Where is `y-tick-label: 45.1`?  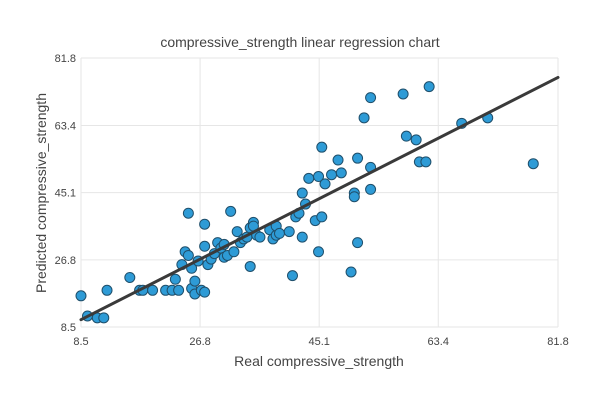
y-tick-label: 45.1 is located at coordinates (65, 194).